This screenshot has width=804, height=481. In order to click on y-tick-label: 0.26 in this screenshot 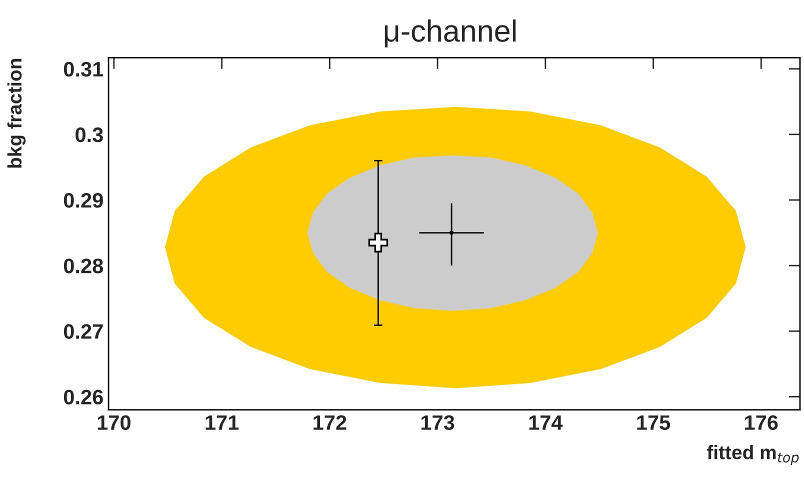, I will do `click(83, 397)`.